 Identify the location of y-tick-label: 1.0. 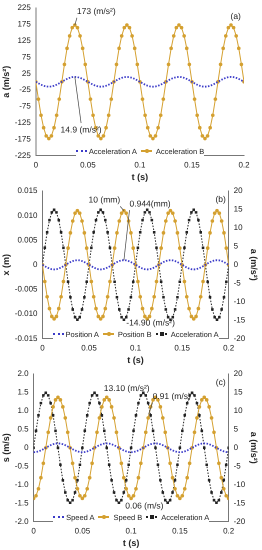
(23, 411).